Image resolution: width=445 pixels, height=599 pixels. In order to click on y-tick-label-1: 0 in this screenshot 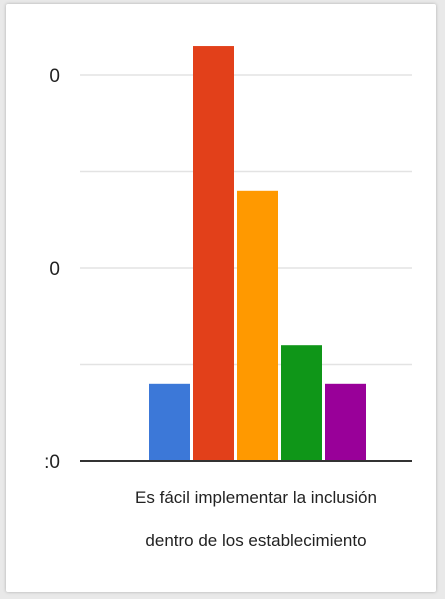, I will do `click(54, 269)`.